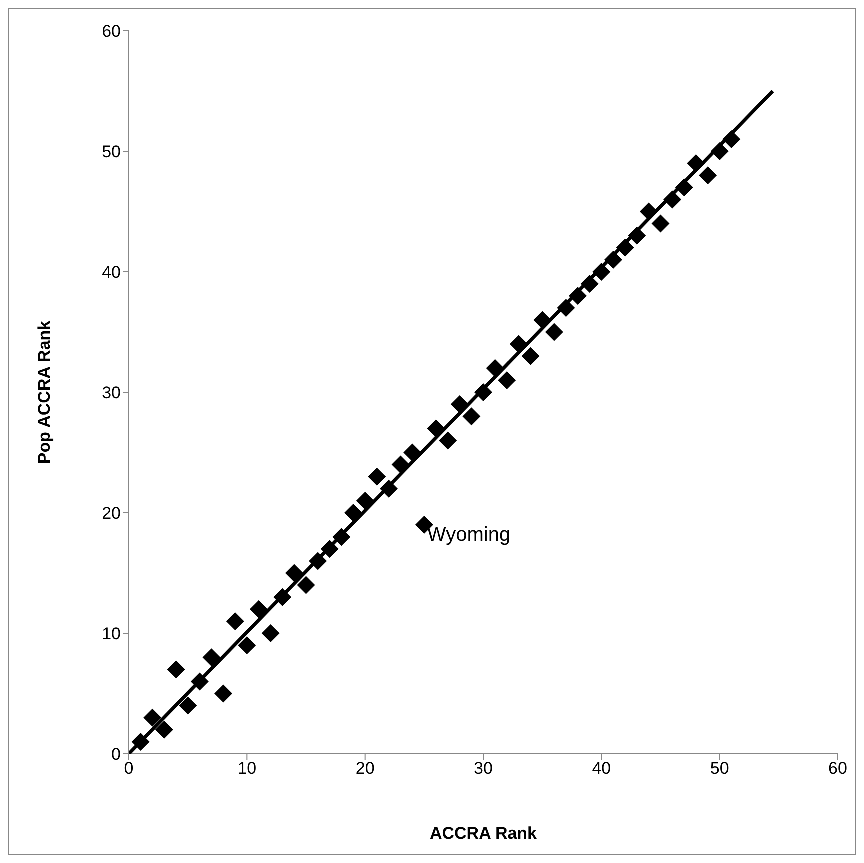 The image size is (864, 863). I want to click on y-tick-label: 40, so click(111, 272).